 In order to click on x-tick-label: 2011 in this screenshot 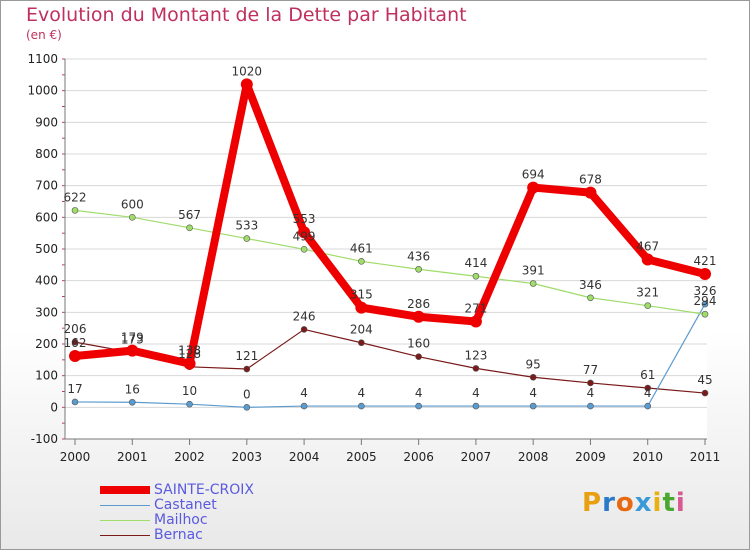, I will do `click(705, 457)`.